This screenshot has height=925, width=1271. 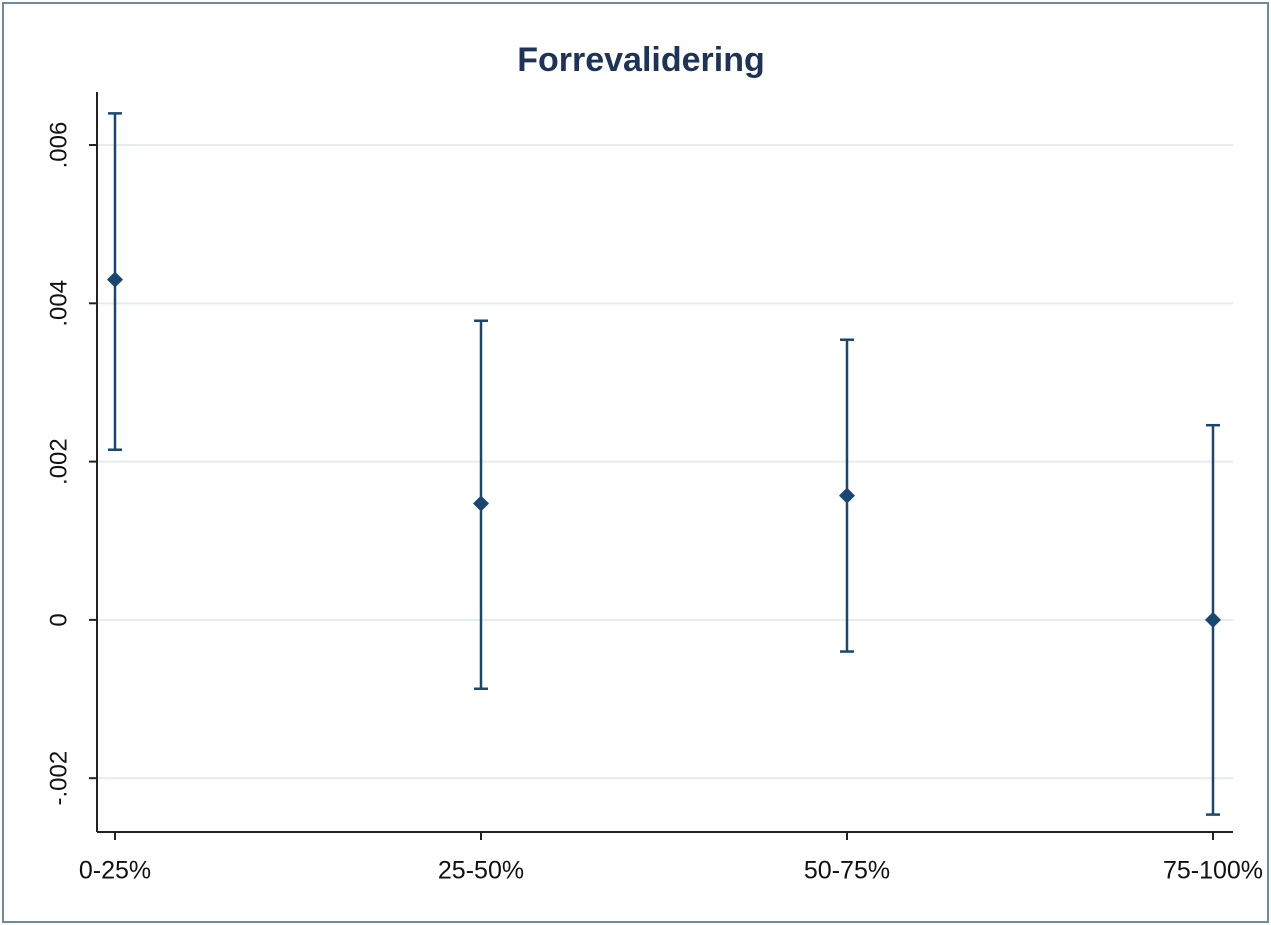 What do you see at coordinates (641, 60) in the screenshot?
I see `chart-title: Forrevalidering` at bounding box center [641, 60].